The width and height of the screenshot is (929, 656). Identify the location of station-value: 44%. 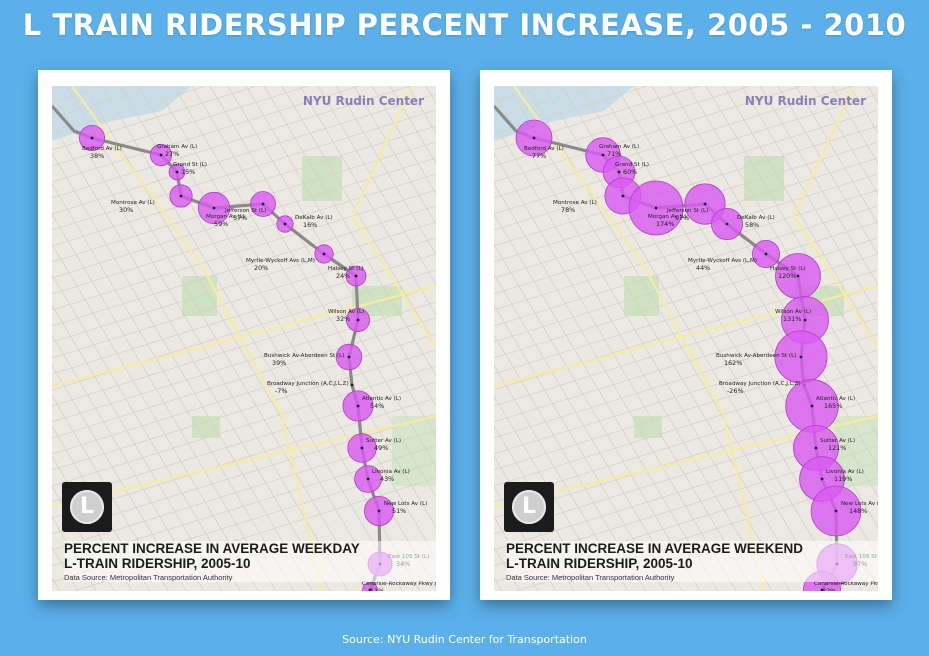
(703, 268).